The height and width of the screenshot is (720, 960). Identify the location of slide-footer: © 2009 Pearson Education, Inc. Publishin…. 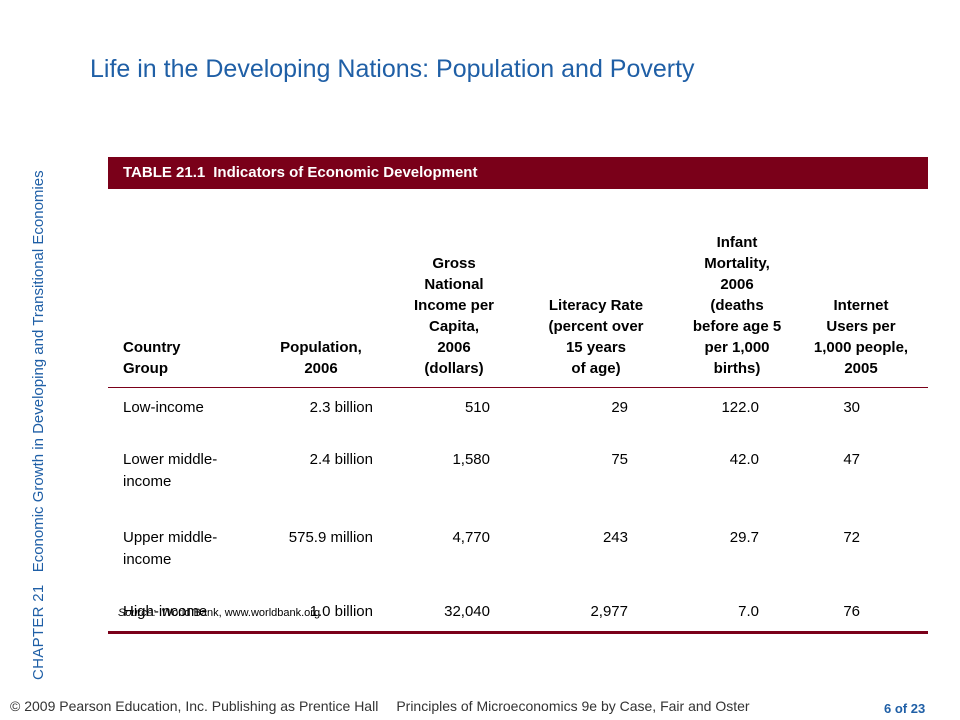
(380, 706).